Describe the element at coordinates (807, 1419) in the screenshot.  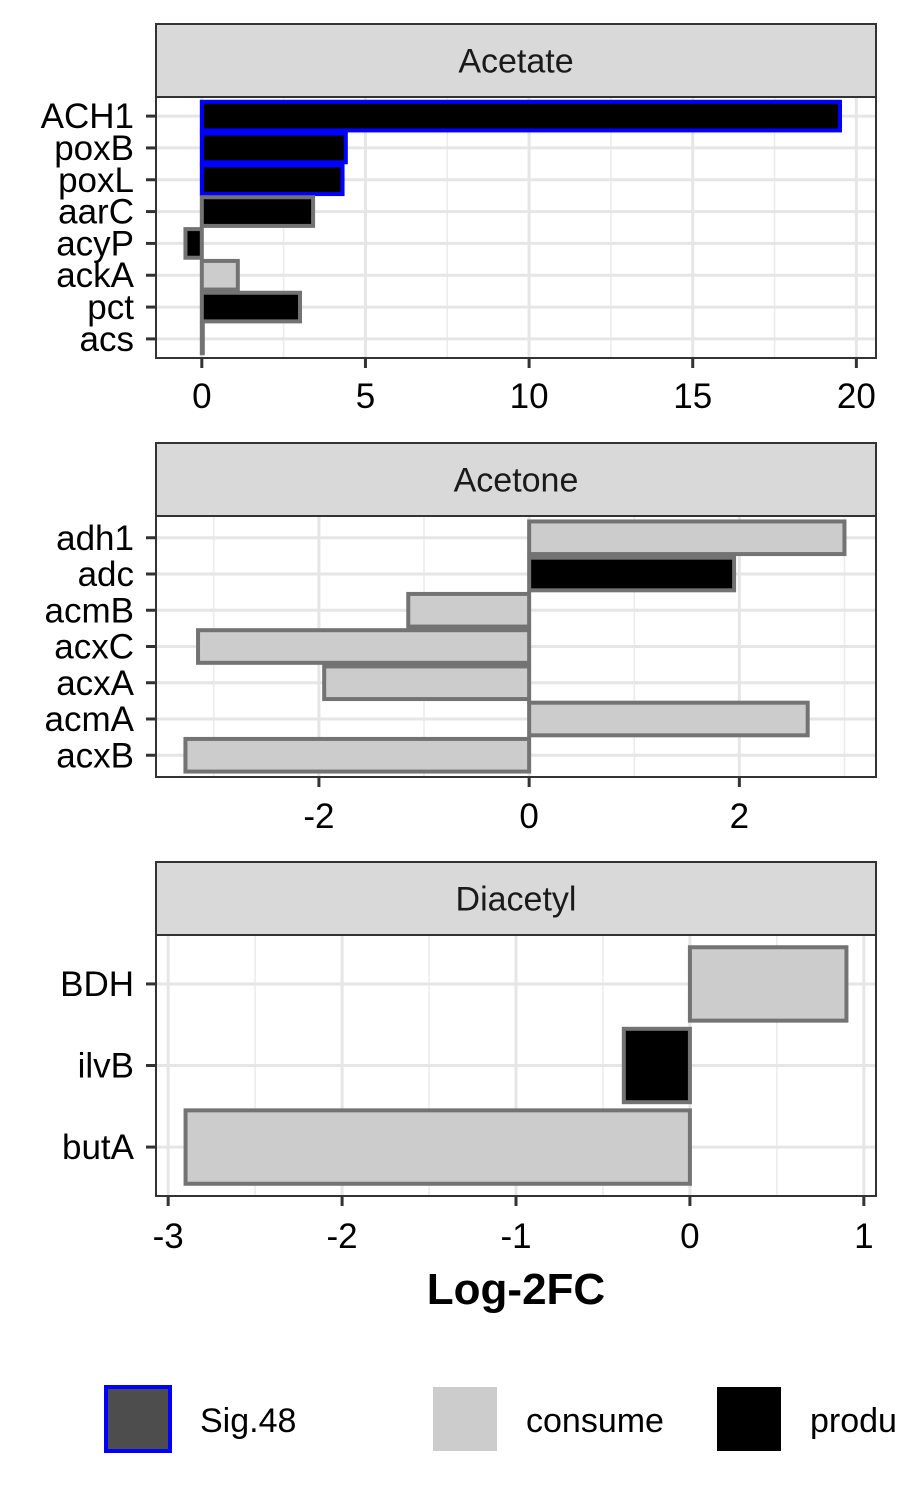
I see `legend-item-produce: produ` at that location.